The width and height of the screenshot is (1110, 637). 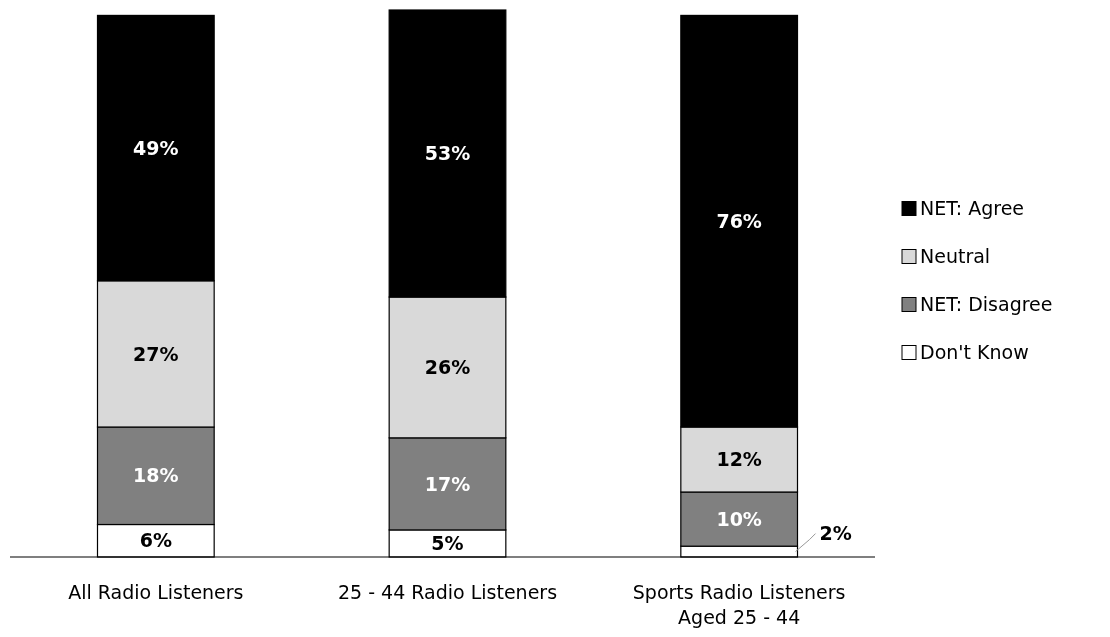 What do you see at coordinates (447, 367) in the screenshot?
I see `data-label: 26%` at bounding box center [447, 367].